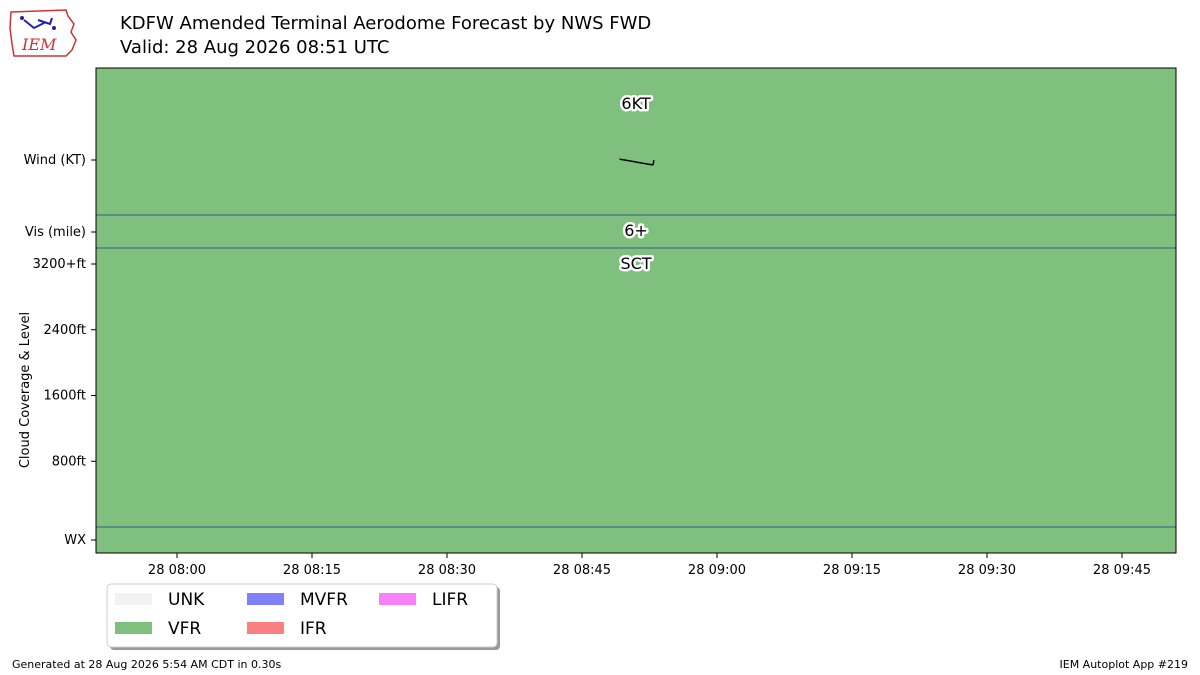 This screenshot has height=675, width=1200. Describe the element at coordinates (43, 33) in the screenshot. I see `iem-logo: IEM` at that location.